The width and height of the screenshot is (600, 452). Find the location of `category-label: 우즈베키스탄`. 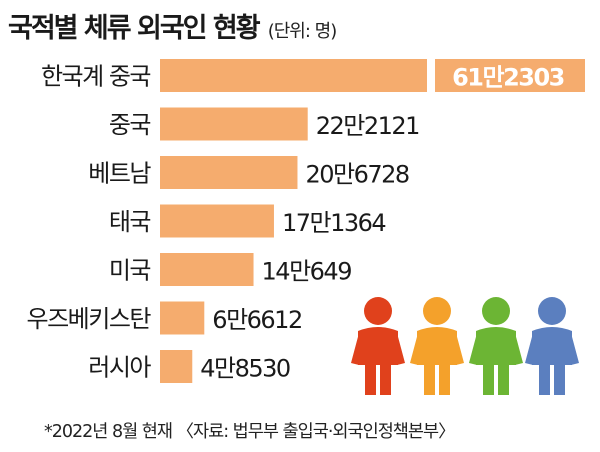

category-label: 우즈베키스탄 is located at coordinates (89, 319).